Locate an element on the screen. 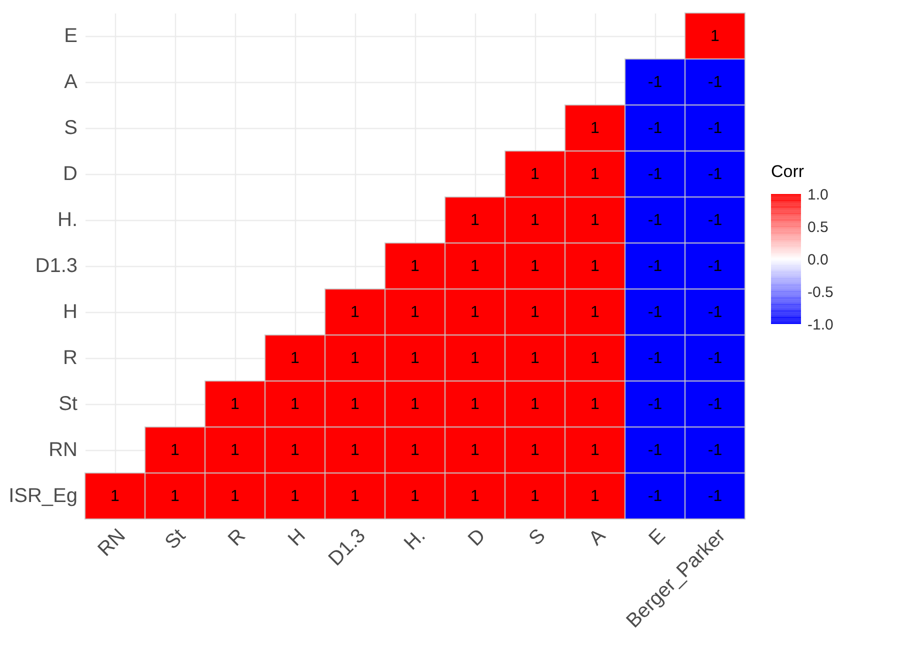  y-tick-label: H is located at coordinates (70, 312).